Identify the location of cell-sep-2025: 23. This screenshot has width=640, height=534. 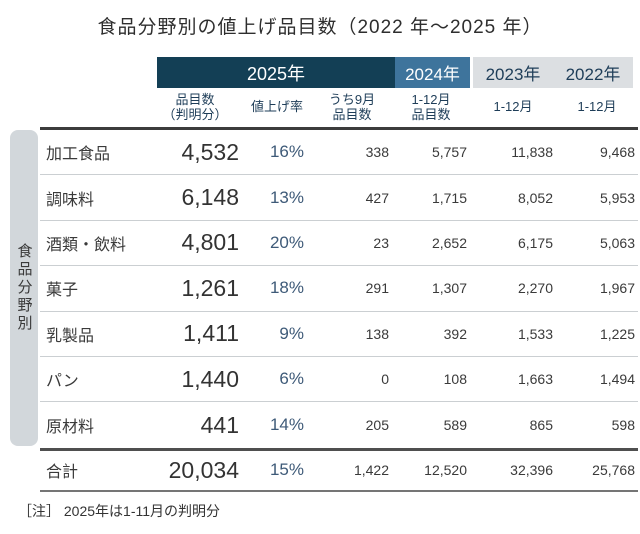
(381, 242).